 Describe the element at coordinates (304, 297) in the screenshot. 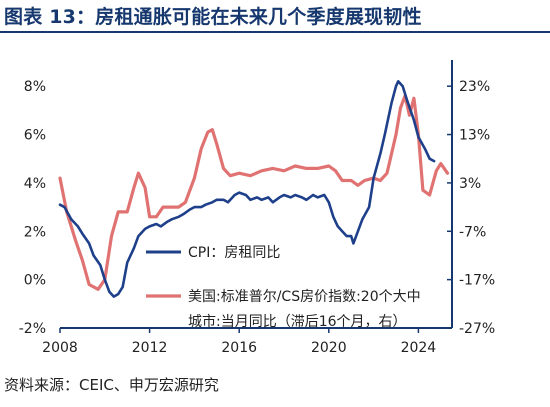

I see `legend-label-line-1: 美国:标准普尔/CS房价指数:20个大中` at that location.